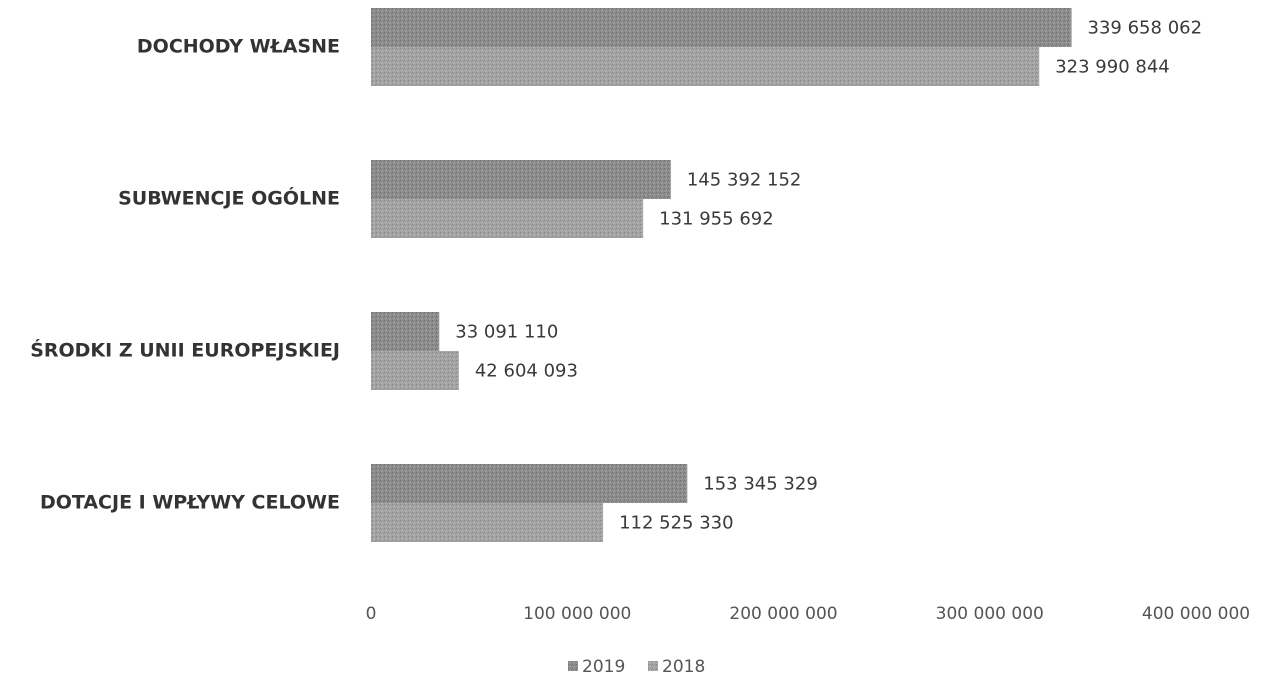  I want to click on data-label: 131 955 692, so click(716, 219).